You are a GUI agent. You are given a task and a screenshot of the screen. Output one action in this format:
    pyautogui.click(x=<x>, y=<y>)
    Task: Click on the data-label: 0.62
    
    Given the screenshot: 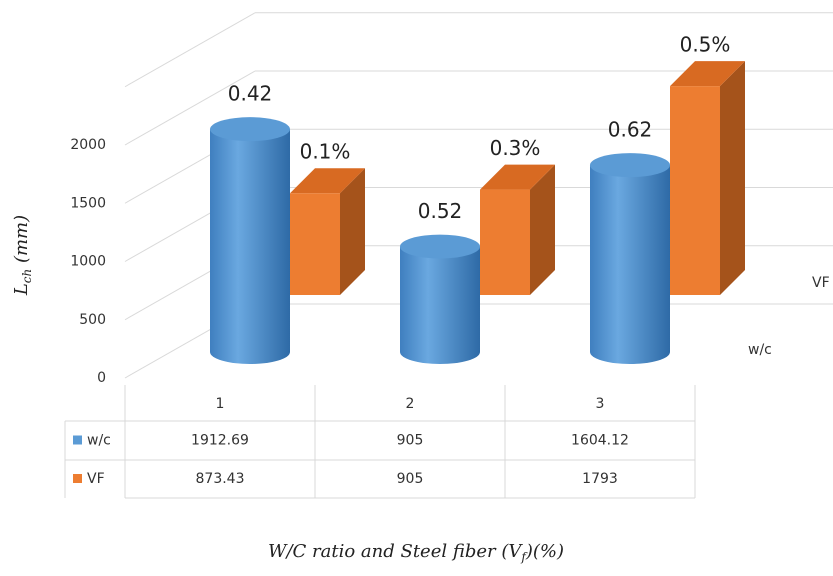 What is the action you would take?
    pyautogui.click(x=630, y=130)
    